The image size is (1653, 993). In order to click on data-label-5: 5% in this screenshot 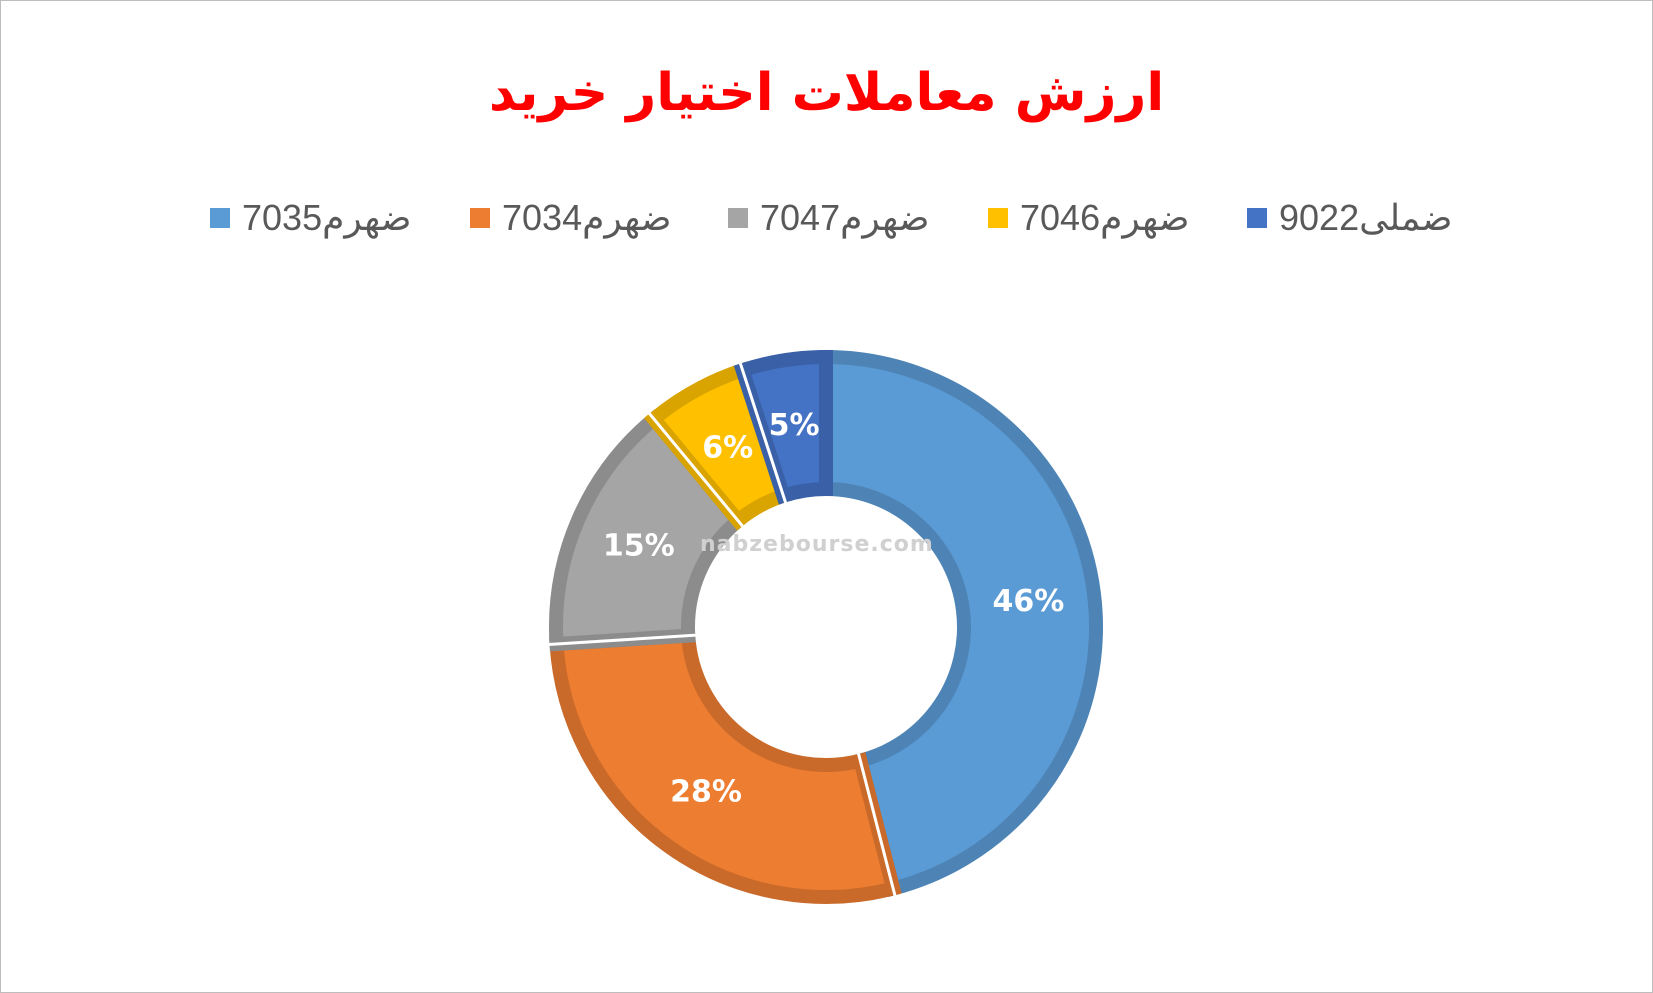, I will do `click(794, 425)`.